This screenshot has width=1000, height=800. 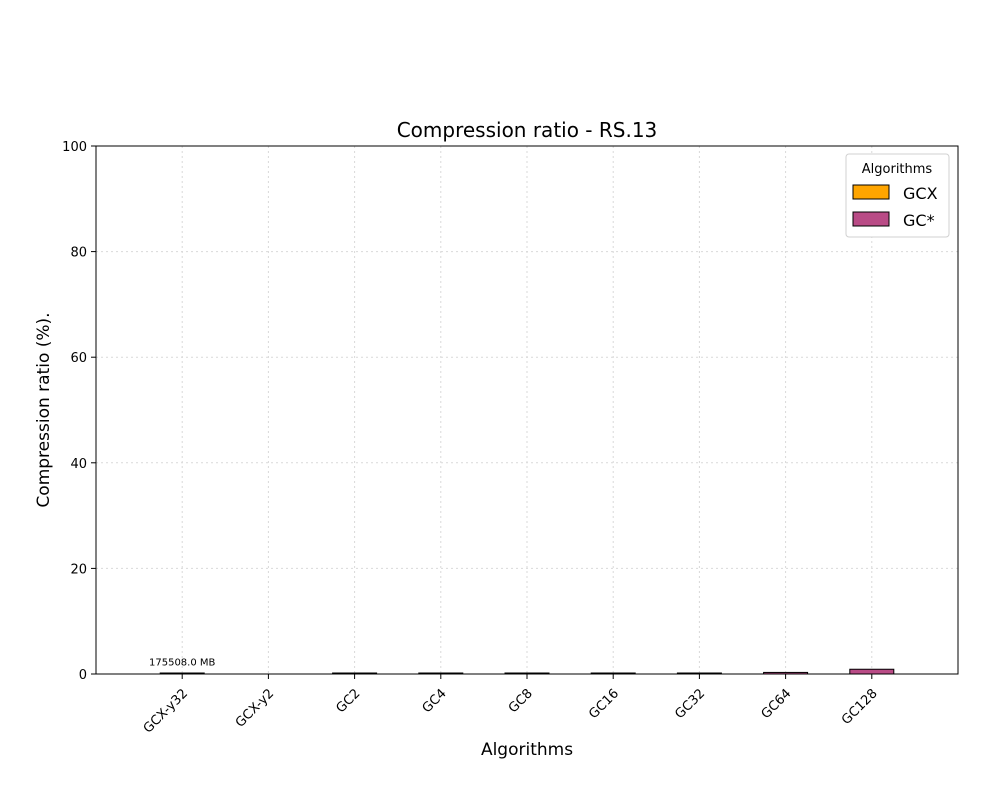 What do you see at coordinates (872, 671) in the screenshot?
I see `bar` at bounding box center [872, 671].